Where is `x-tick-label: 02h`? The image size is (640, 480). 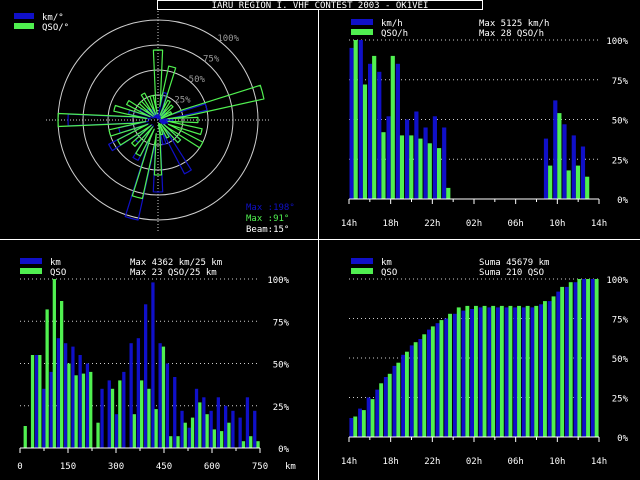
x-tick-label: 02h is located at coordinates (474, 462).